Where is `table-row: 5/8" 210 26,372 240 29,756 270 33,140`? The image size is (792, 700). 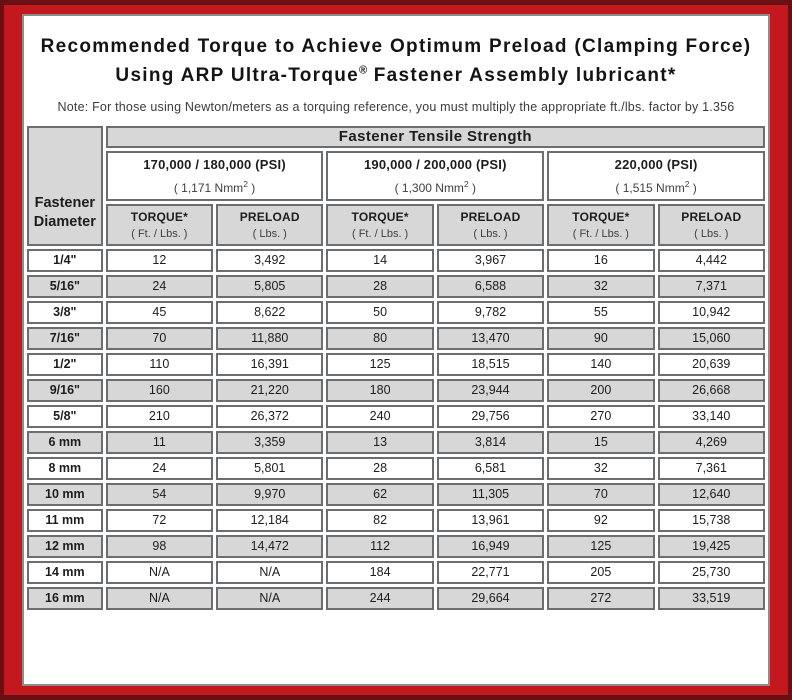
table-row: 5/8" 210 26,372 240 29,756 270 33,140 is located at coordinates (396, 416).